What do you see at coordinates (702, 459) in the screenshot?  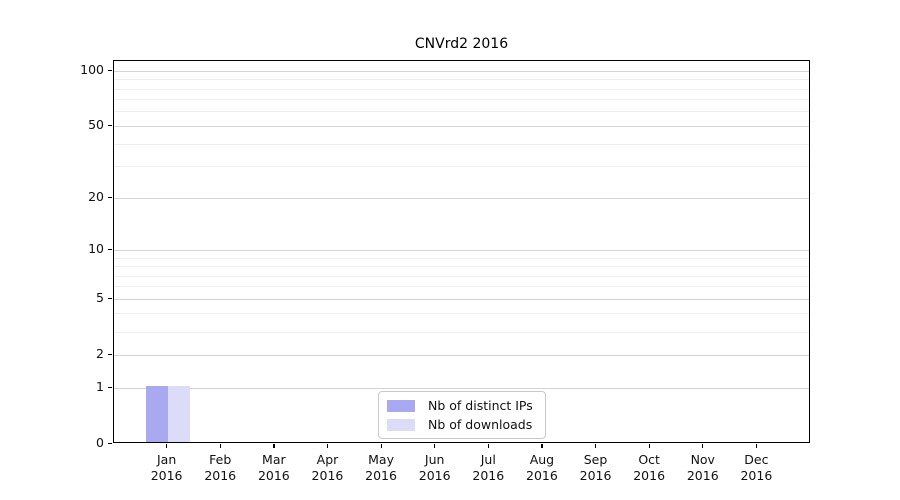 I see `x-label-month: Nov` at bounding box center [702, 459].